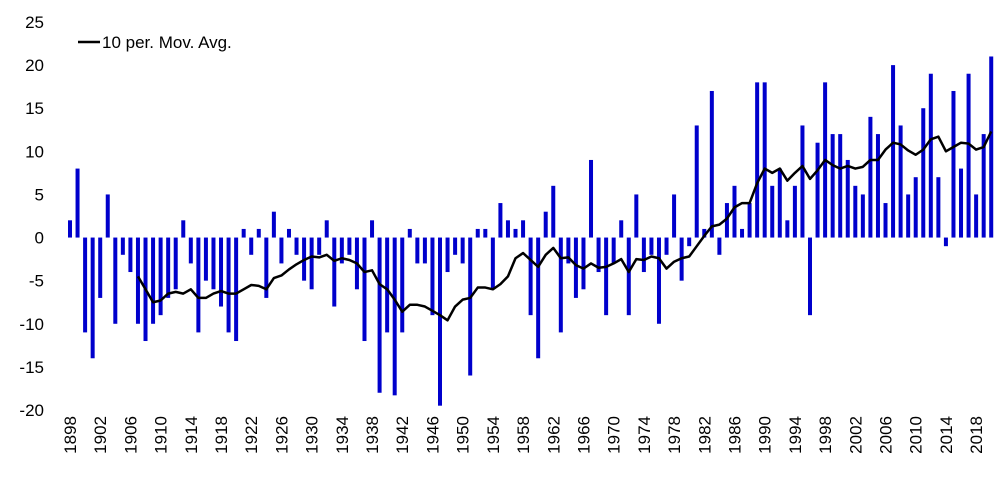 This screenshot has height=477, width=998. I want to click on x-tick-label: 2014, so click(946, 435).